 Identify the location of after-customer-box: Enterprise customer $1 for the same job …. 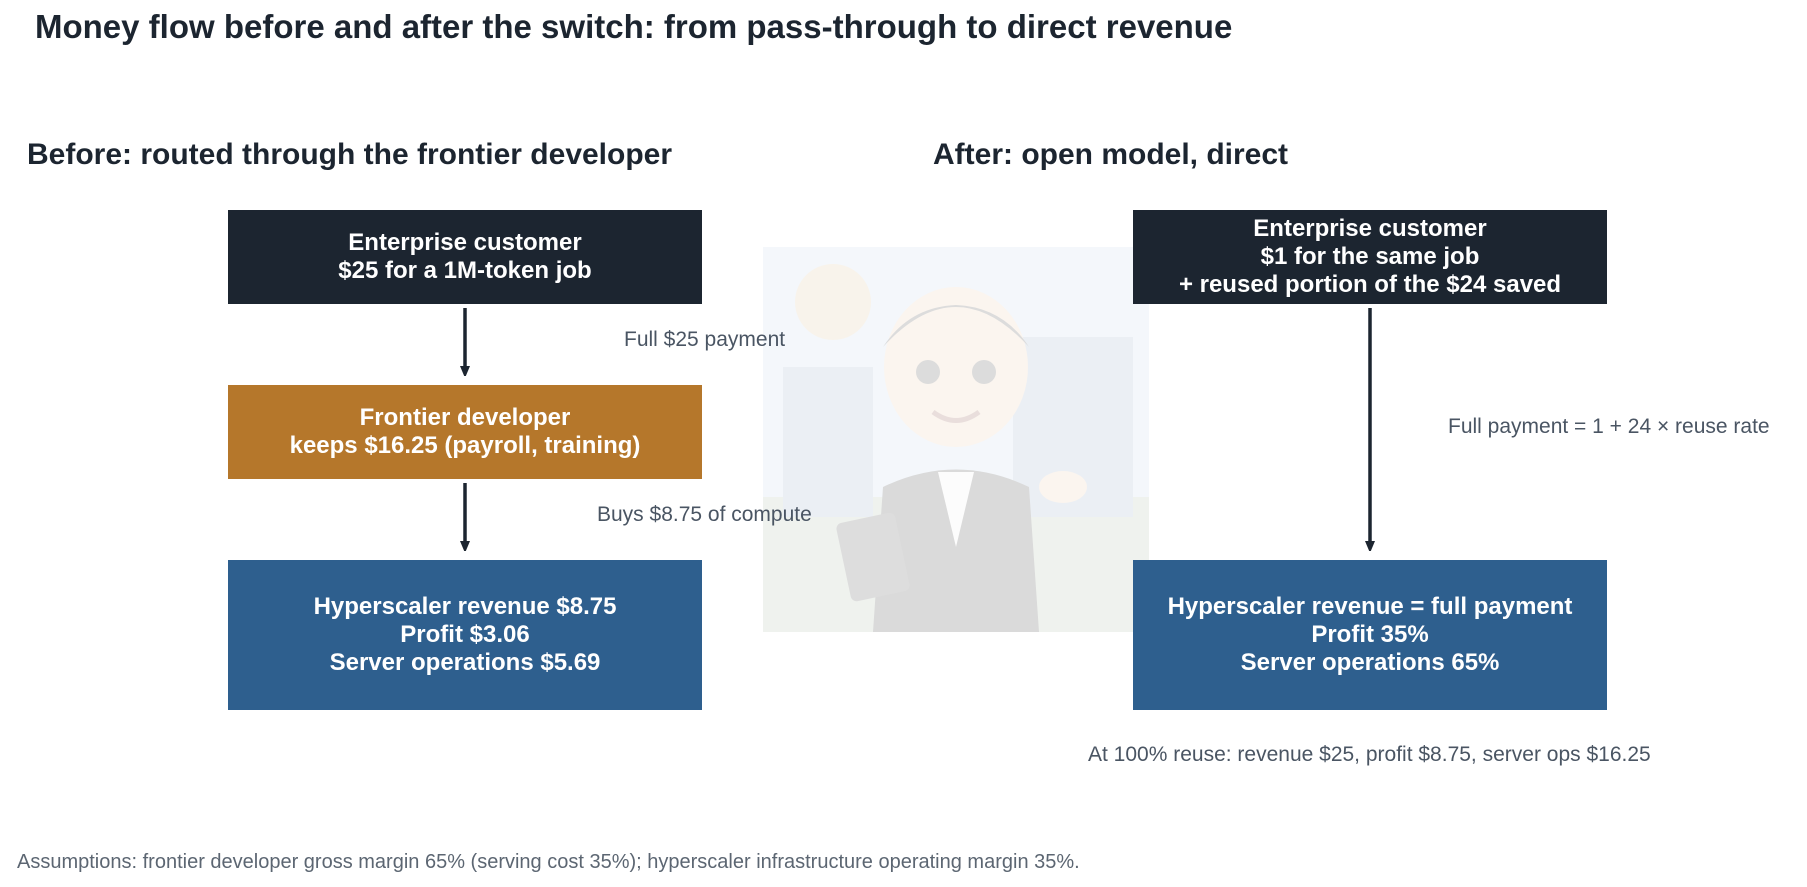
(1370, 257).